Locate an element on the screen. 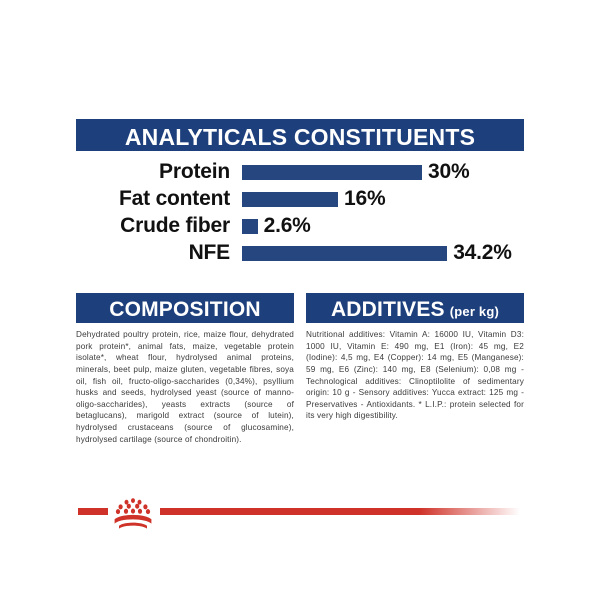 This screenshot has height=600, width=600. bar-row: Fat content 16% is located at coordinates (300, 199).